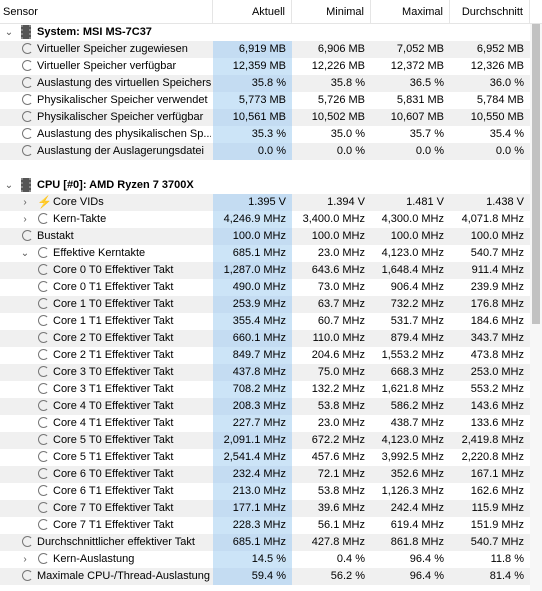  I want to click on value-average: 36.0 %, so click(506, 83).